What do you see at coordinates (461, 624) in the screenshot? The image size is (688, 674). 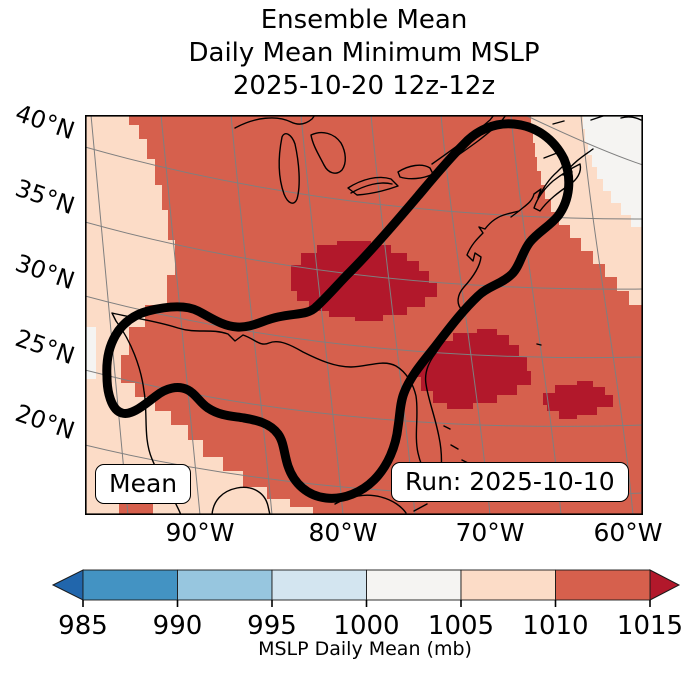 I see `colorbar-tick-label: 1005` at bounding box center [461, 624].